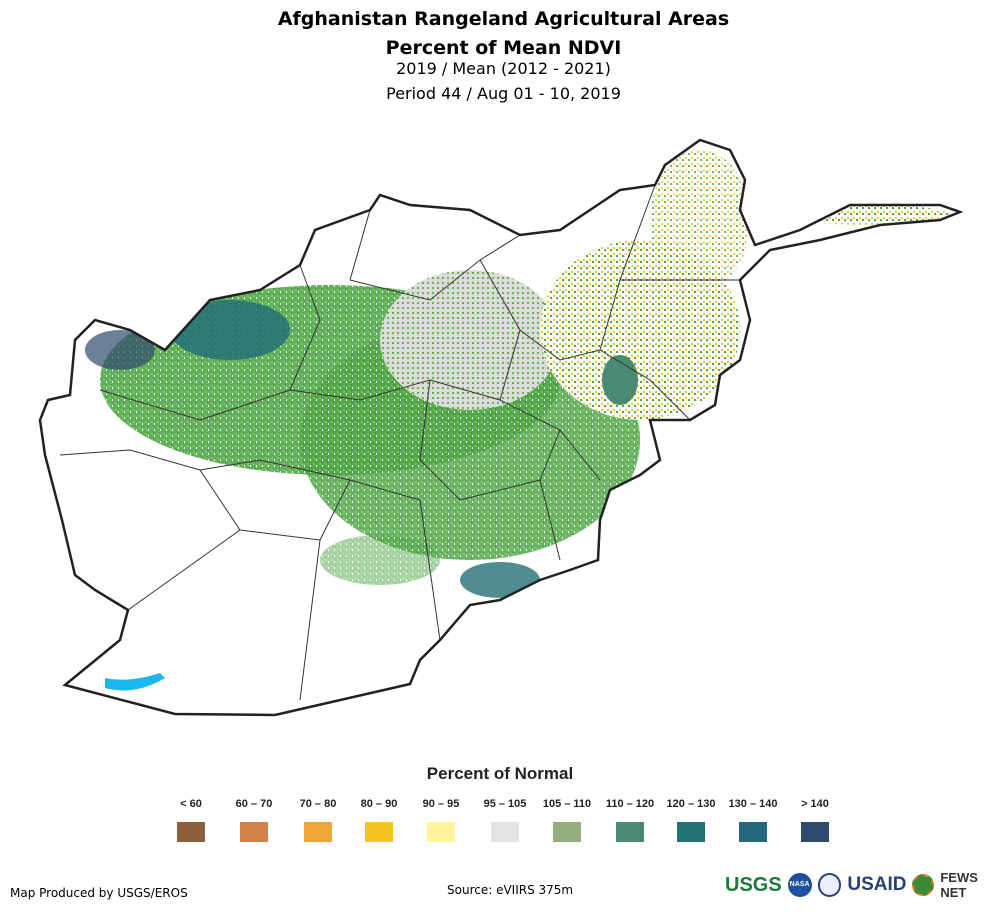  I want to click on partner-logos: USGS NASA USAID FEWS NET, so click(866, 885).